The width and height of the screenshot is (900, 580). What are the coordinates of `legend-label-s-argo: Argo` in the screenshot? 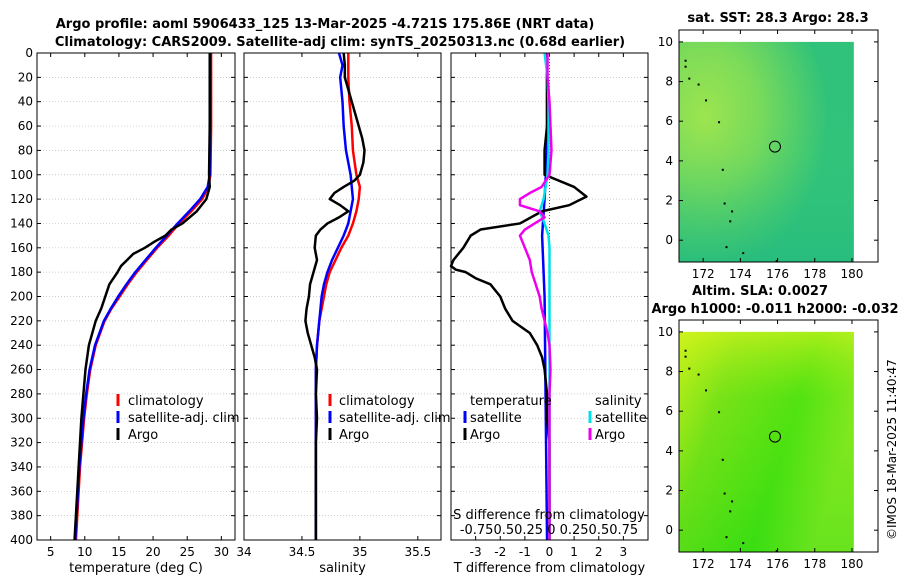 It's located at (610, 435).